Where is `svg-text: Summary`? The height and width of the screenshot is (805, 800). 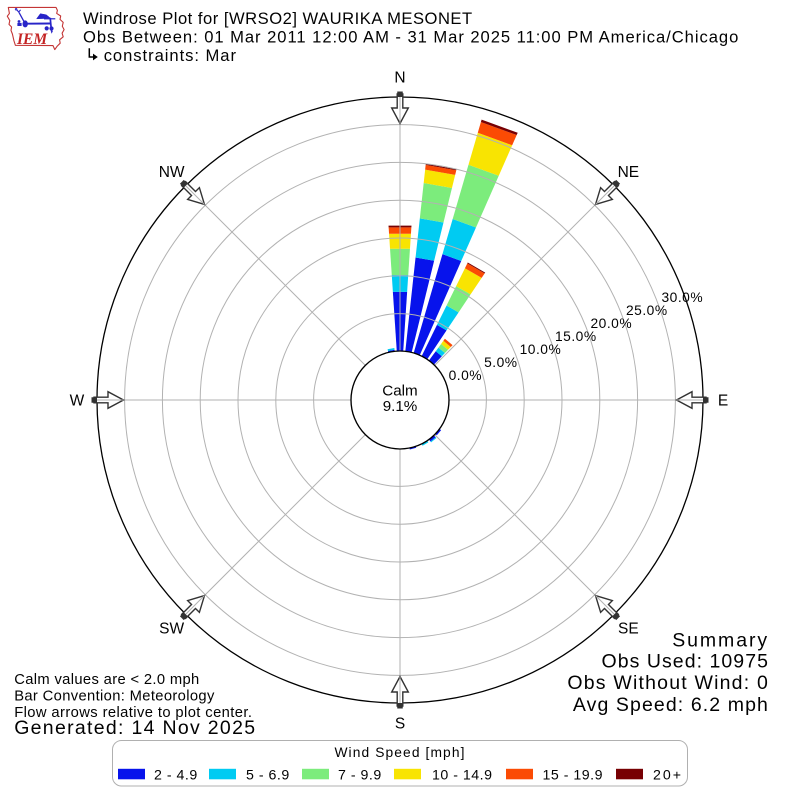 svg-text: Summary is located at coordinates (720, 640).